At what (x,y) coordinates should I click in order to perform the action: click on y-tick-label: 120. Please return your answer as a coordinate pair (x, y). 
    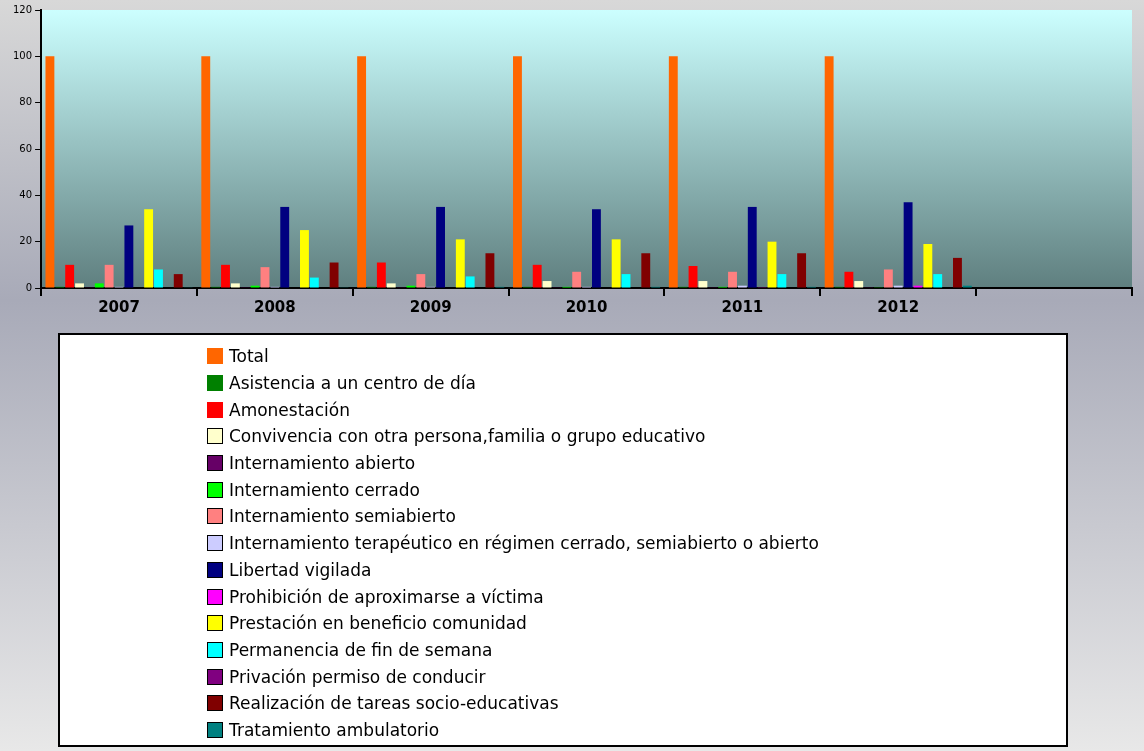
    Looking at the image, I should click on (22, 9).